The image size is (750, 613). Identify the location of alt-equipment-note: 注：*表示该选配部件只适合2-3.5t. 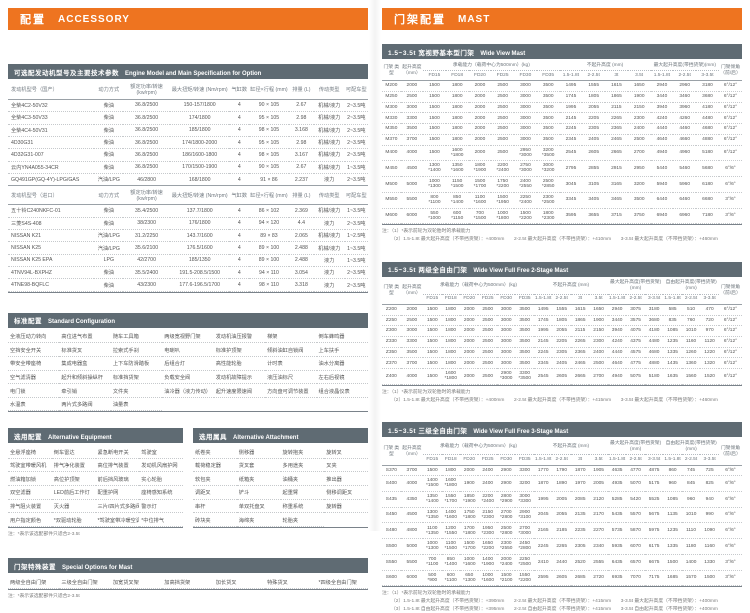
(44, 534).